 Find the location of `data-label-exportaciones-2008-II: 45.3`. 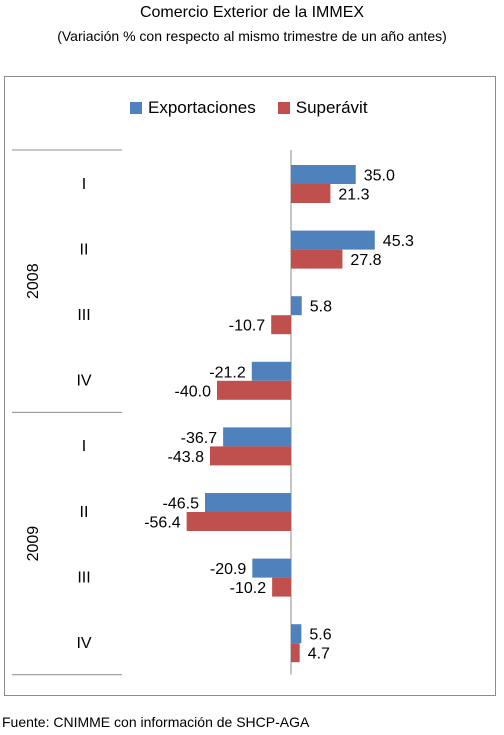

data-label-exportaciones-2008-II: 45.3 is located at coordinates (398, 241).